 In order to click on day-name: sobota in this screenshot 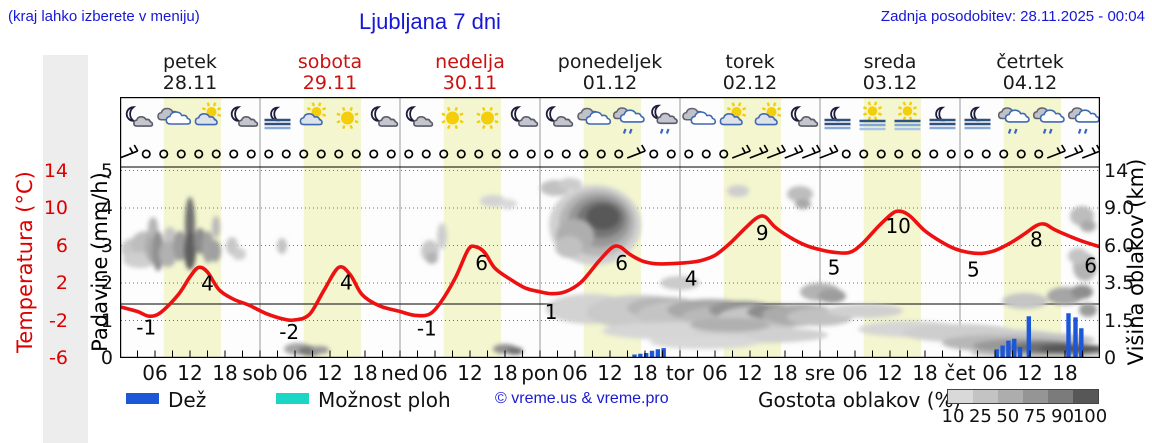, I will do `click(330, 62)`.